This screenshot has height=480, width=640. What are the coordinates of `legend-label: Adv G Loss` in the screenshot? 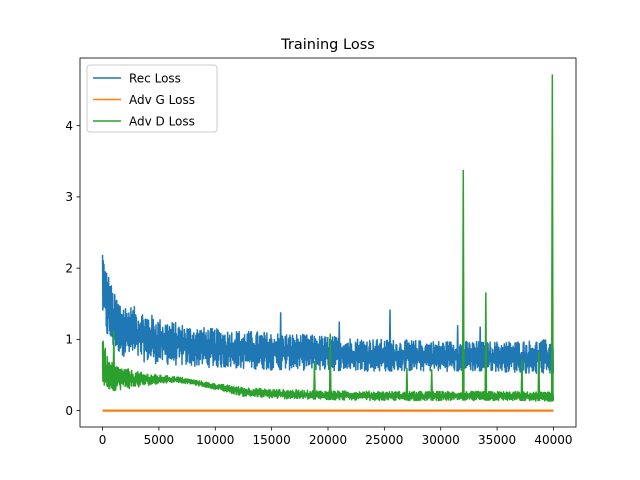 It's located at (162, 100).